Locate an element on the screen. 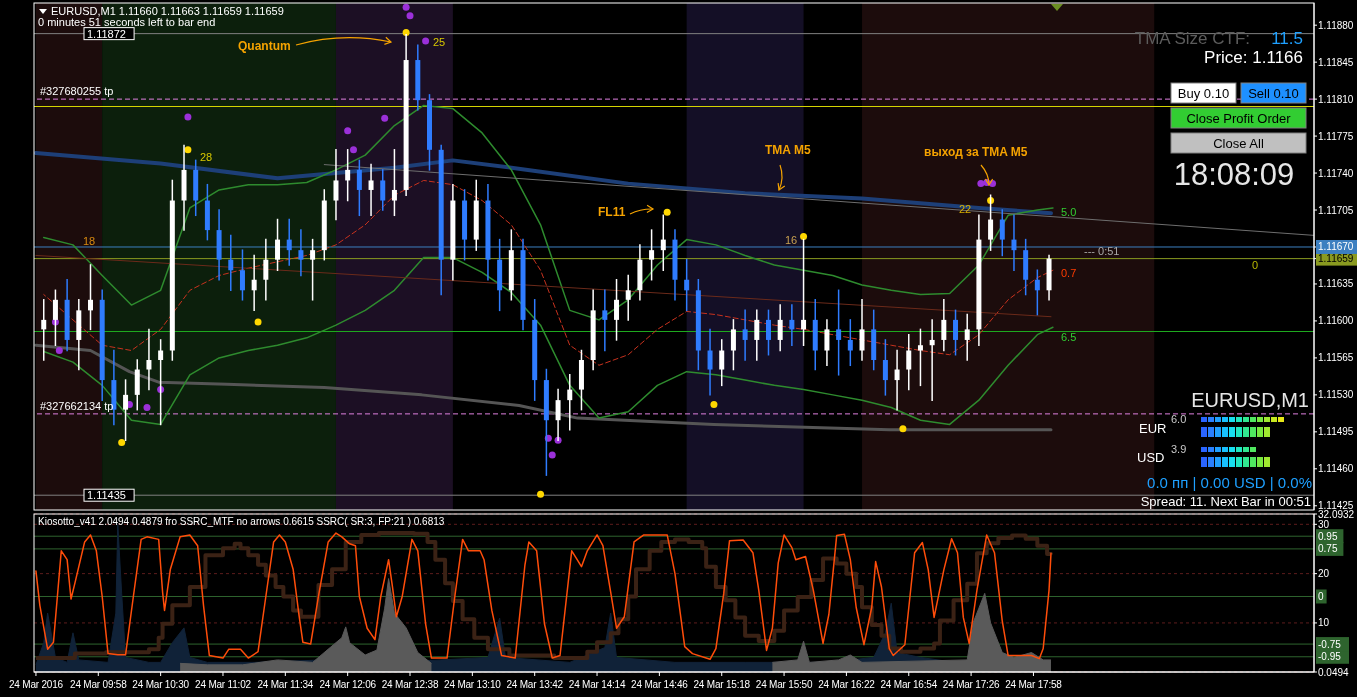  y-tick-label: 1.11740 is located at coordinates (1336, 173).